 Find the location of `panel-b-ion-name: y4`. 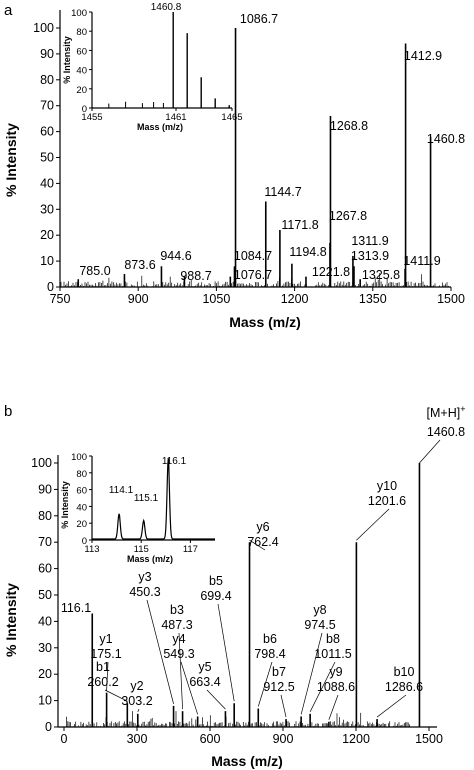

panel-b-ion-name: y4 is located at coordinates (178, 639).